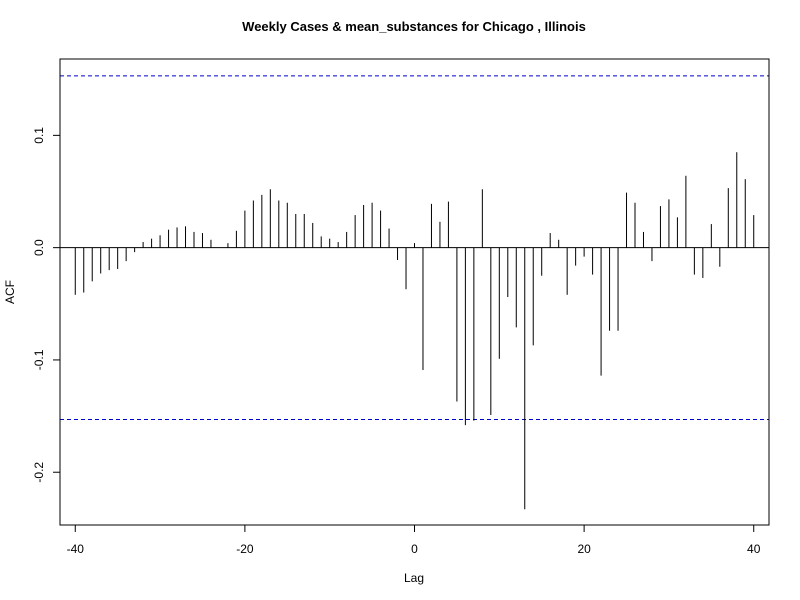 Image resolution: width=800 pixels, height=600 pixels. I want to click on x-tick-label: 40, so click(754, 549).